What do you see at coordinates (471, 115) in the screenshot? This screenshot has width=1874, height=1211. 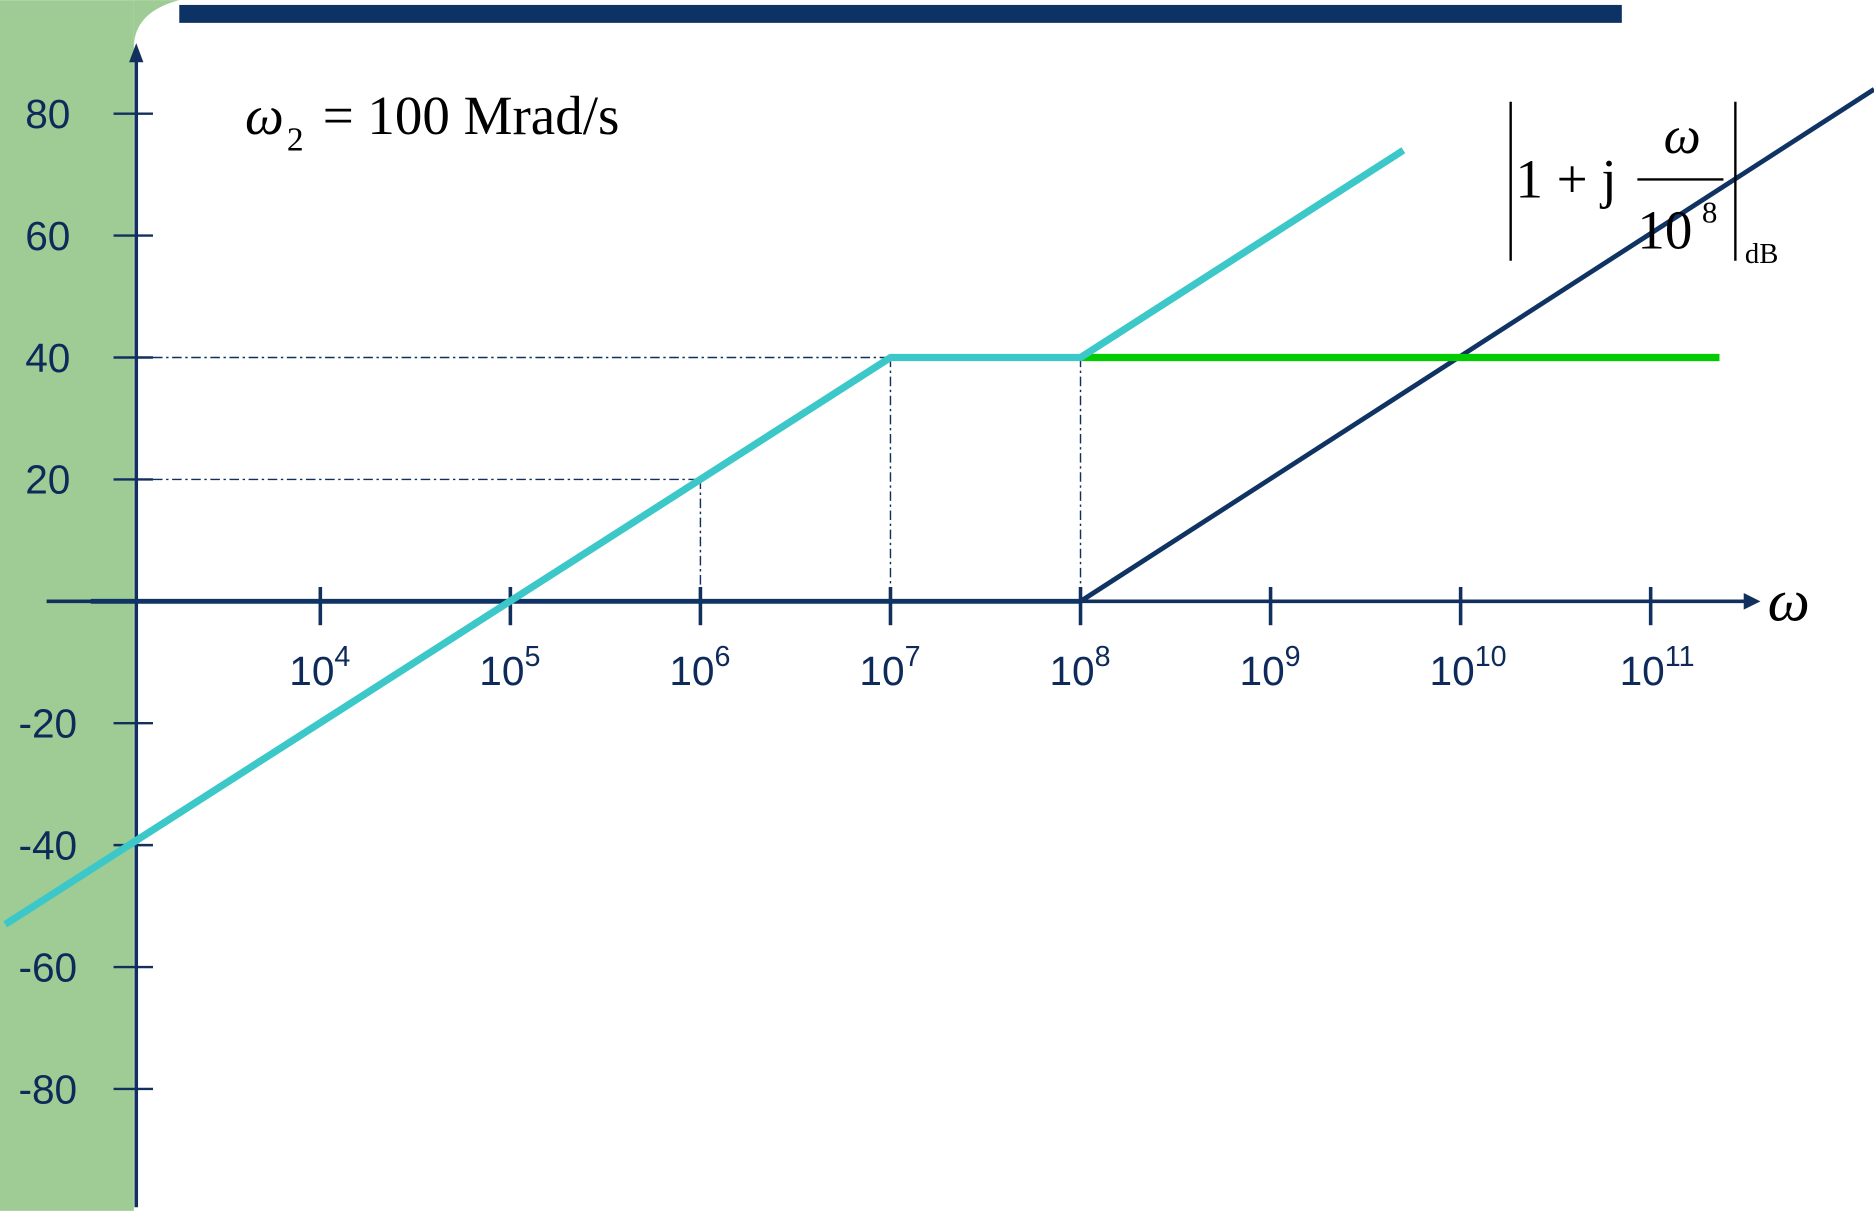 I see `annotation-text: = 100 Mrad/s` at bounding box center [471, 115].